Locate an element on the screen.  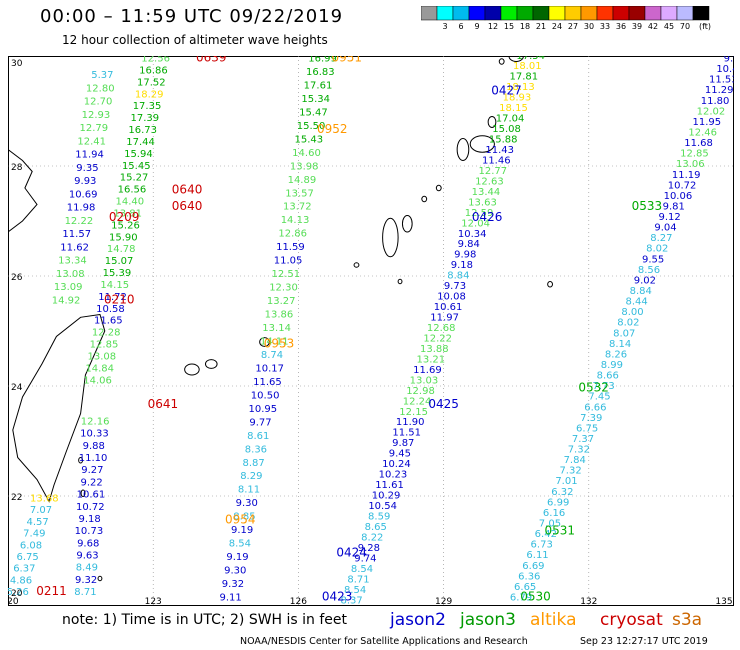
swh-value: 10.23 is located at coordinates (393, 475).